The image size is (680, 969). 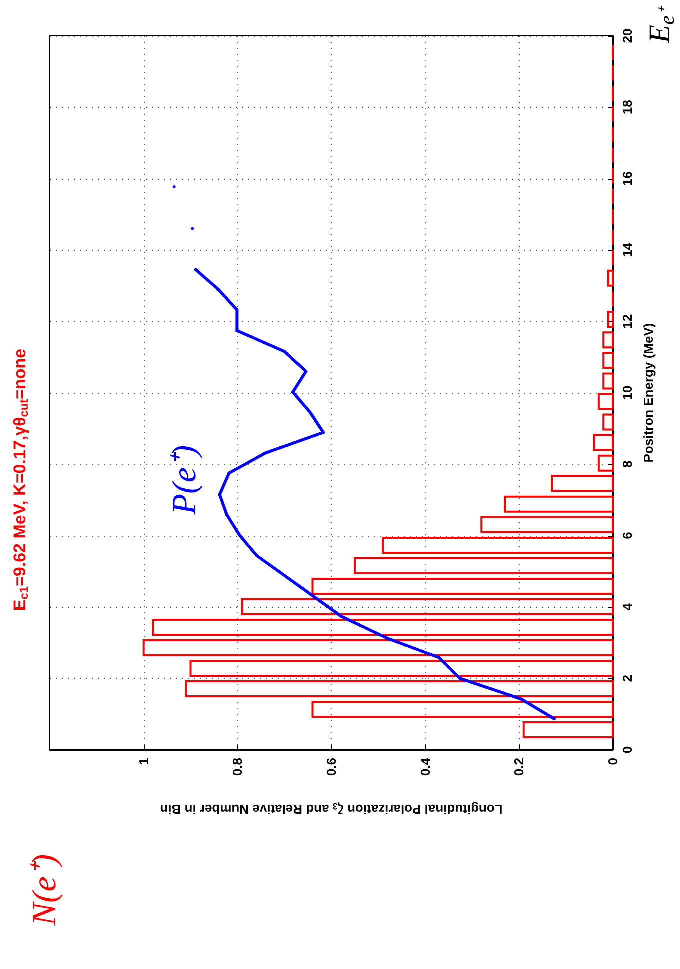 What do you see at coordinates (627, 606) in the screenshot?
I see `y-tick-label: 4` at bounding box center [627, 606].